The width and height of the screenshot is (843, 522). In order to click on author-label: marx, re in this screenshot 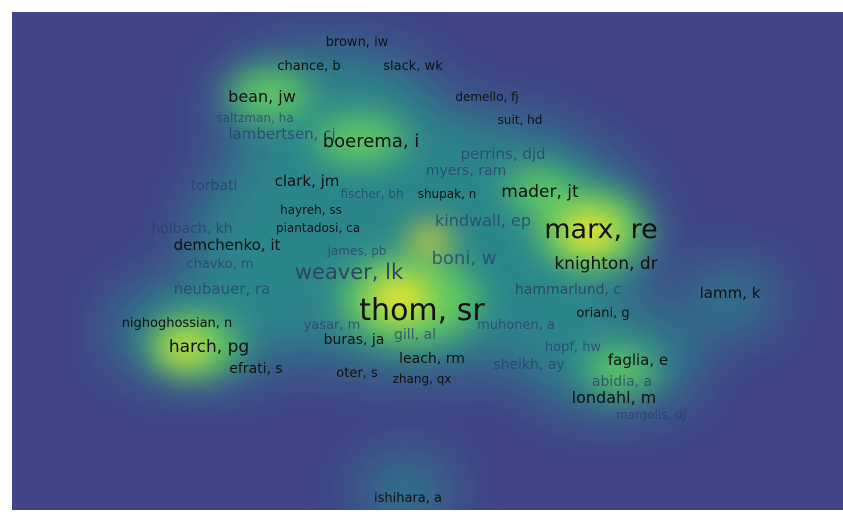, I will do `click(600, 229)`.